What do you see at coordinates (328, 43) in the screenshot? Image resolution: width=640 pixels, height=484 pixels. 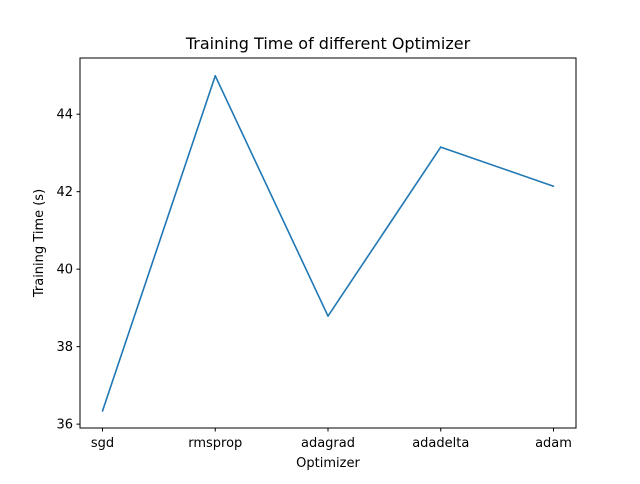 I see `chart-title: Training Time of different Optimizer` at bounding box center [328, 43].